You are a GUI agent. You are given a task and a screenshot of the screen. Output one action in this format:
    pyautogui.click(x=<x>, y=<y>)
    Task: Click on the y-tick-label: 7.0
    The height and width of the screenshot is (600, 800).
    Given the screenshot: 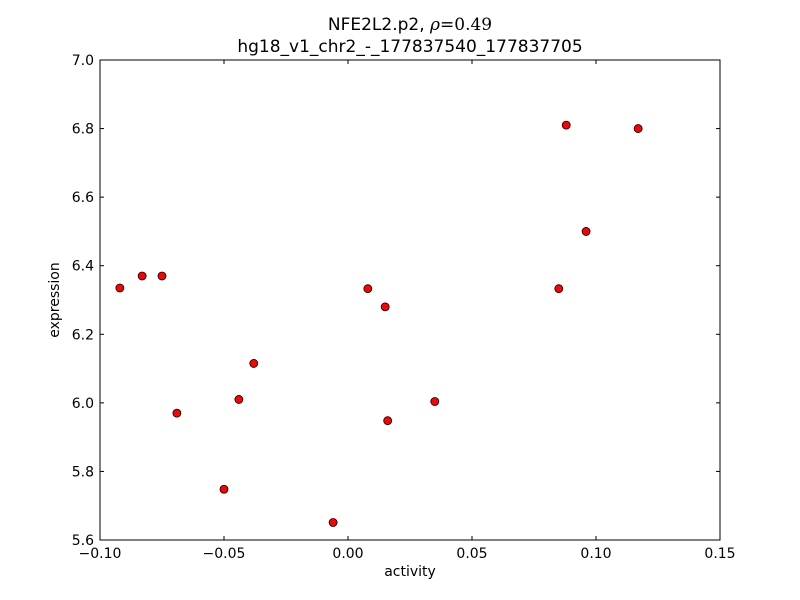 What is the action you would take?
    pyautogui.click(x=83, y=61)
    